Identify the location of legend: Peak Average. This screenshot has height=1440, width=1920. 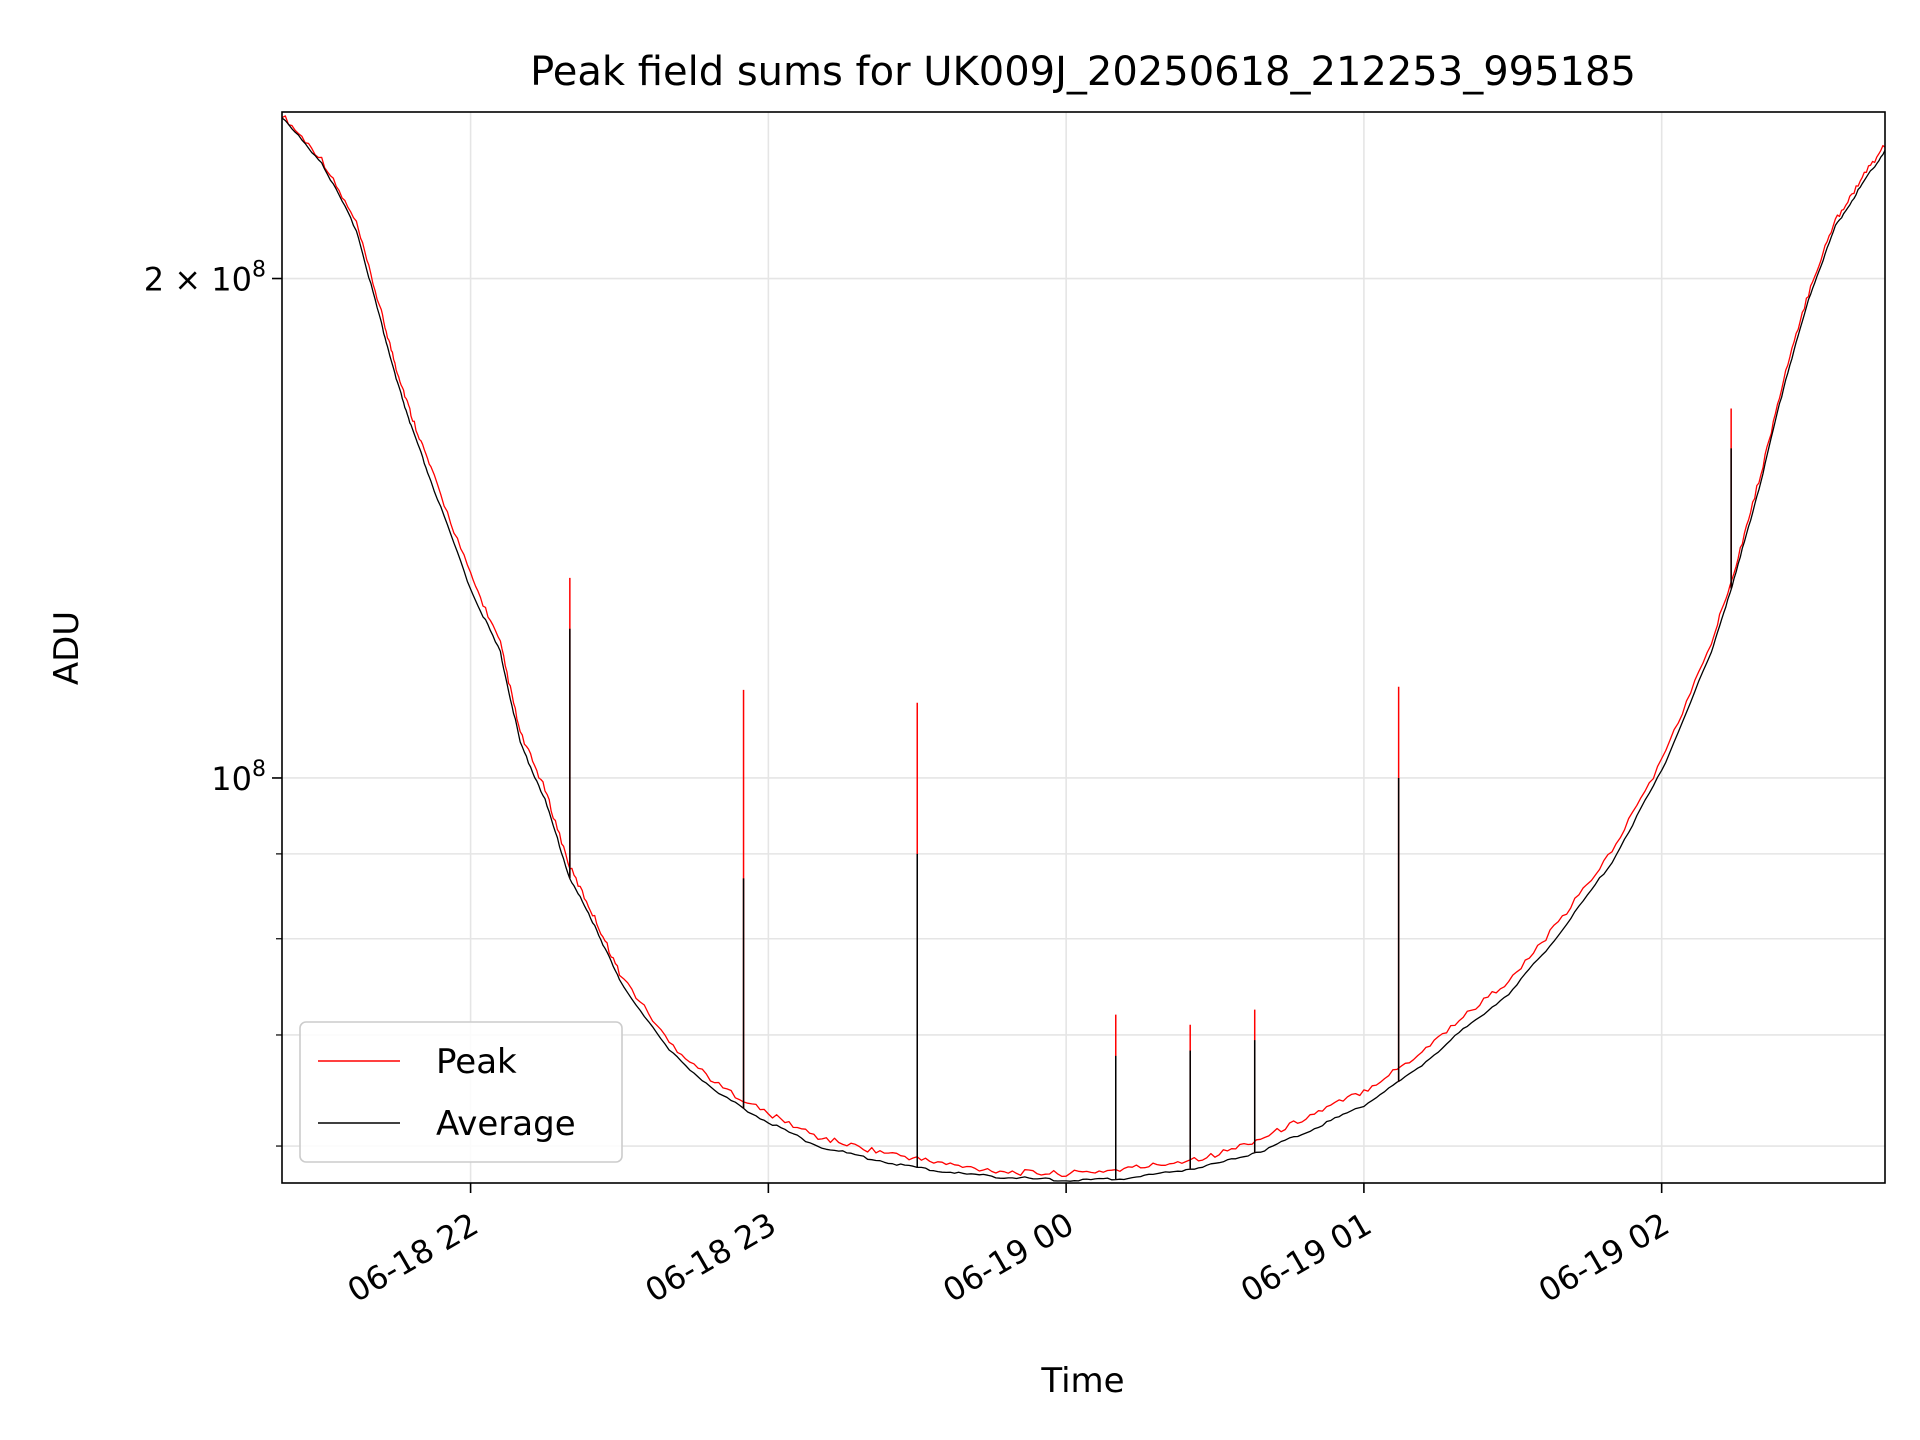
(461, 1092).